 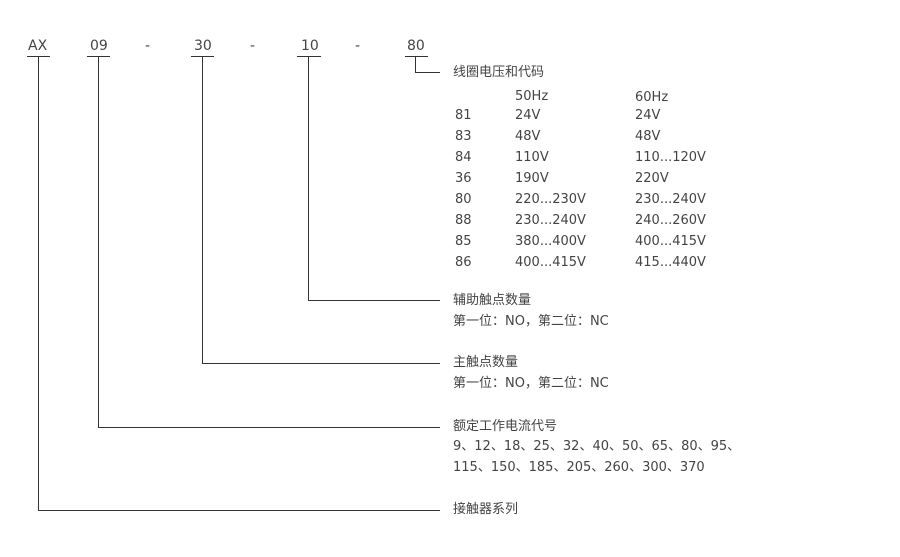 I want to click on main-contacts-connector, so click(x=321, y=210).